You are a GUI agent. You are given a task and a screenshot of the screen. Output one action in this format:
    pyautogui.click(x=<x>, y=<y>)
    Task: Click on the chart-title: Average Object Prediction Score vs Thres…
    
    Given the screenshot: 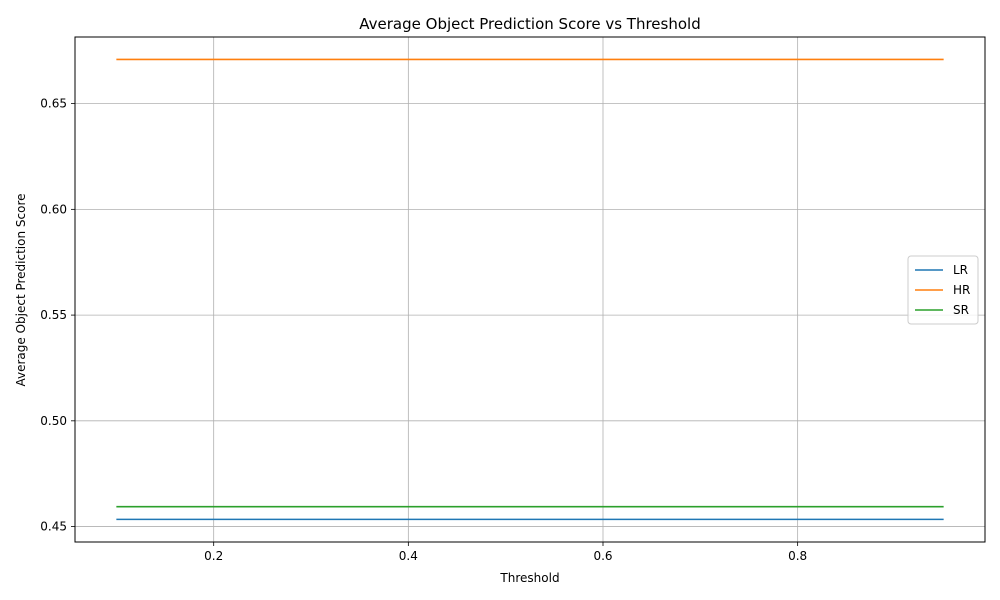 What is the action you would take?
    pyautogui.click(x=529, y=24)
    